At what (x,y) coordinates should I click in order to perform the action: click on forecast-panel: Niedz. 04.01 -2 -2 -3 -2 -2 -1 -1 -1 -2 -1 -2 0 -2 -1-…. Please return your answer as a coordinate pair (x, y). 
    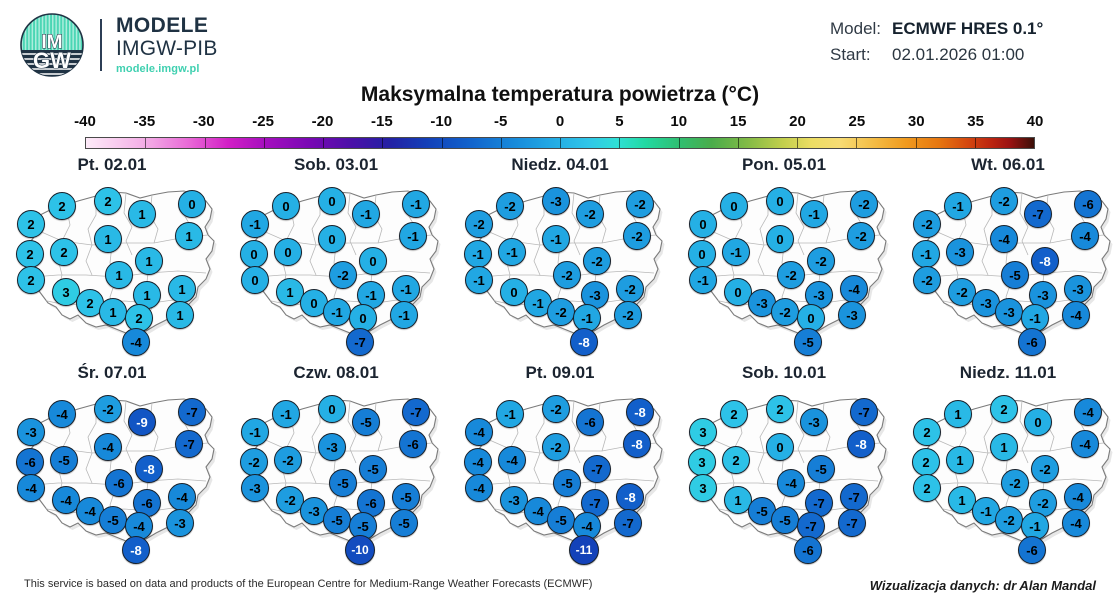
    Looking at the image, I should click on (560, 259).